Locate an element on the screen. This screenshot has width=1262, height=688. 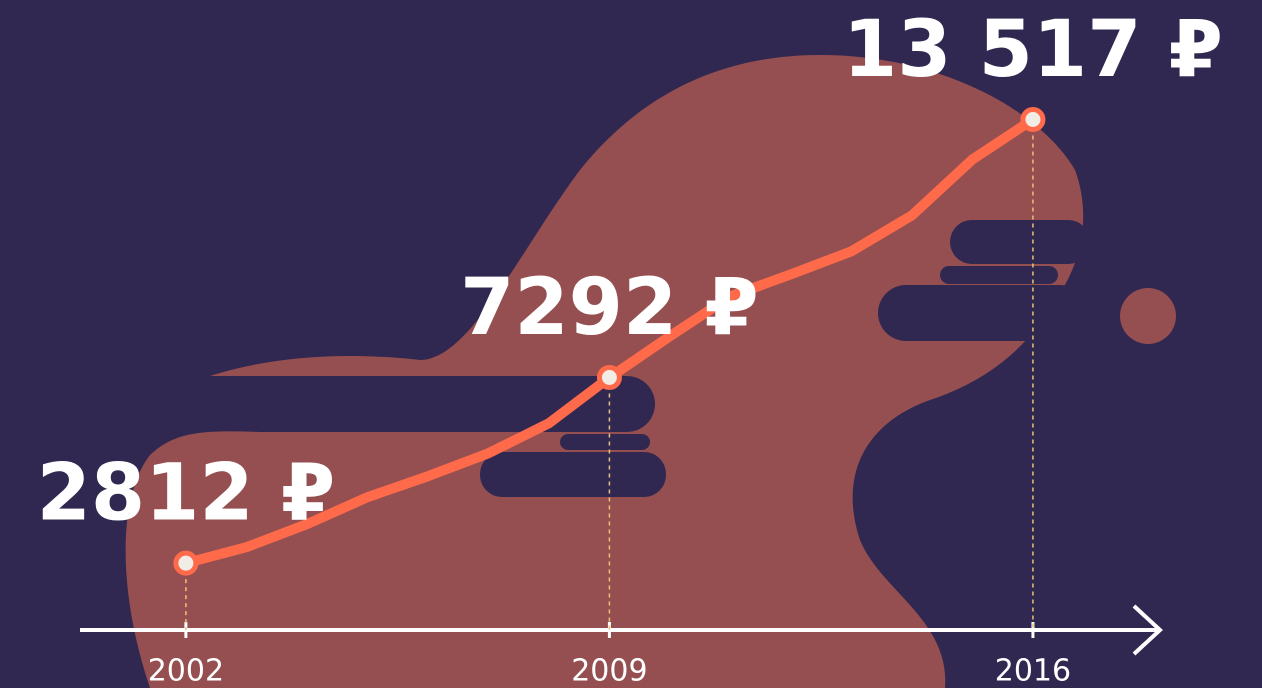
value-label: 13 517 ₽ is located at coordinates (1033, 50).